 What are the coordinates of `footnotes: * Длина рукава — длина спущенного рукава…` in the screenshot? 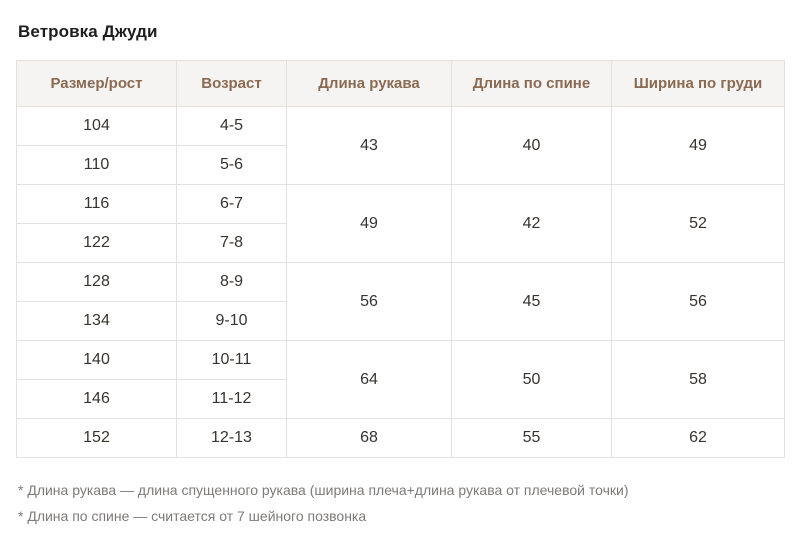 It's located at (401, 504).